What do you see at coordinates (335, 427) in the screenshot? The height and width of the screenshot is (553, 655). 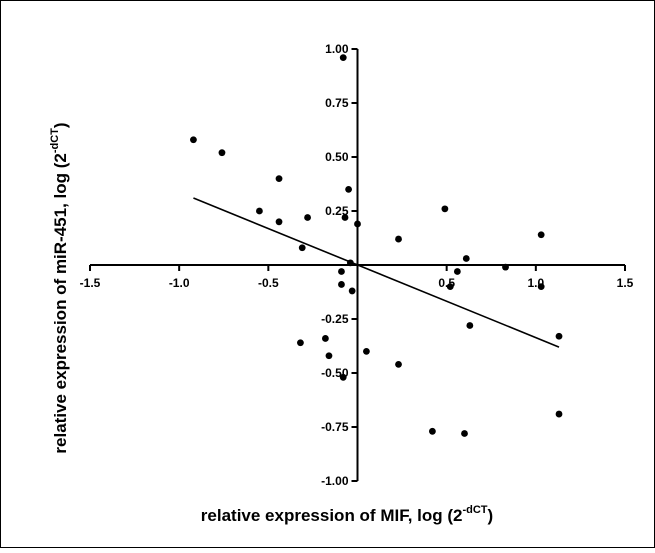 I see `y-tick-label: -0.75` at bounding box center [335, 427].